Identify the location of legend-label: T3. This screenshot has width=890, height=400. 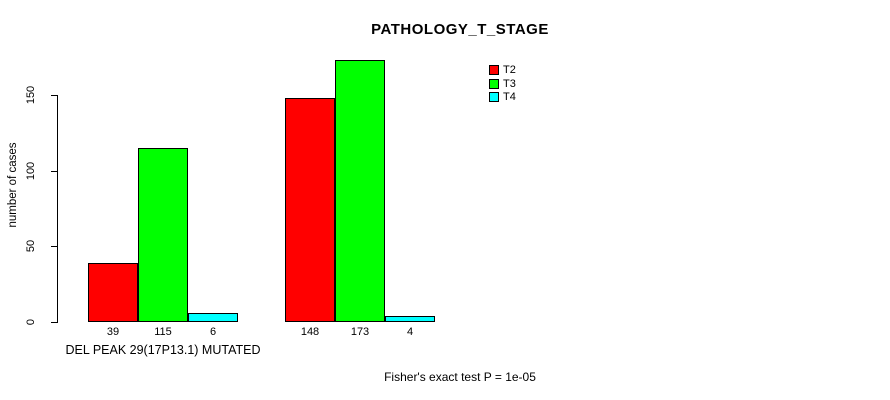
(509, 83).